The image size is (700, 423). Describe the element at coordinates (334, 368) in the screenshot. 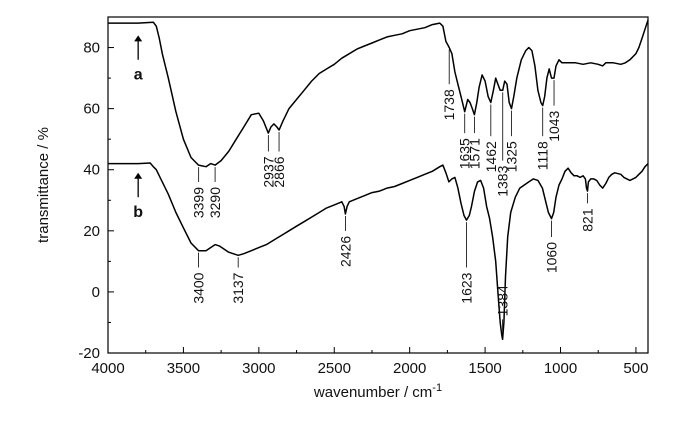

I see `x-tick-label: 2500` at that location.